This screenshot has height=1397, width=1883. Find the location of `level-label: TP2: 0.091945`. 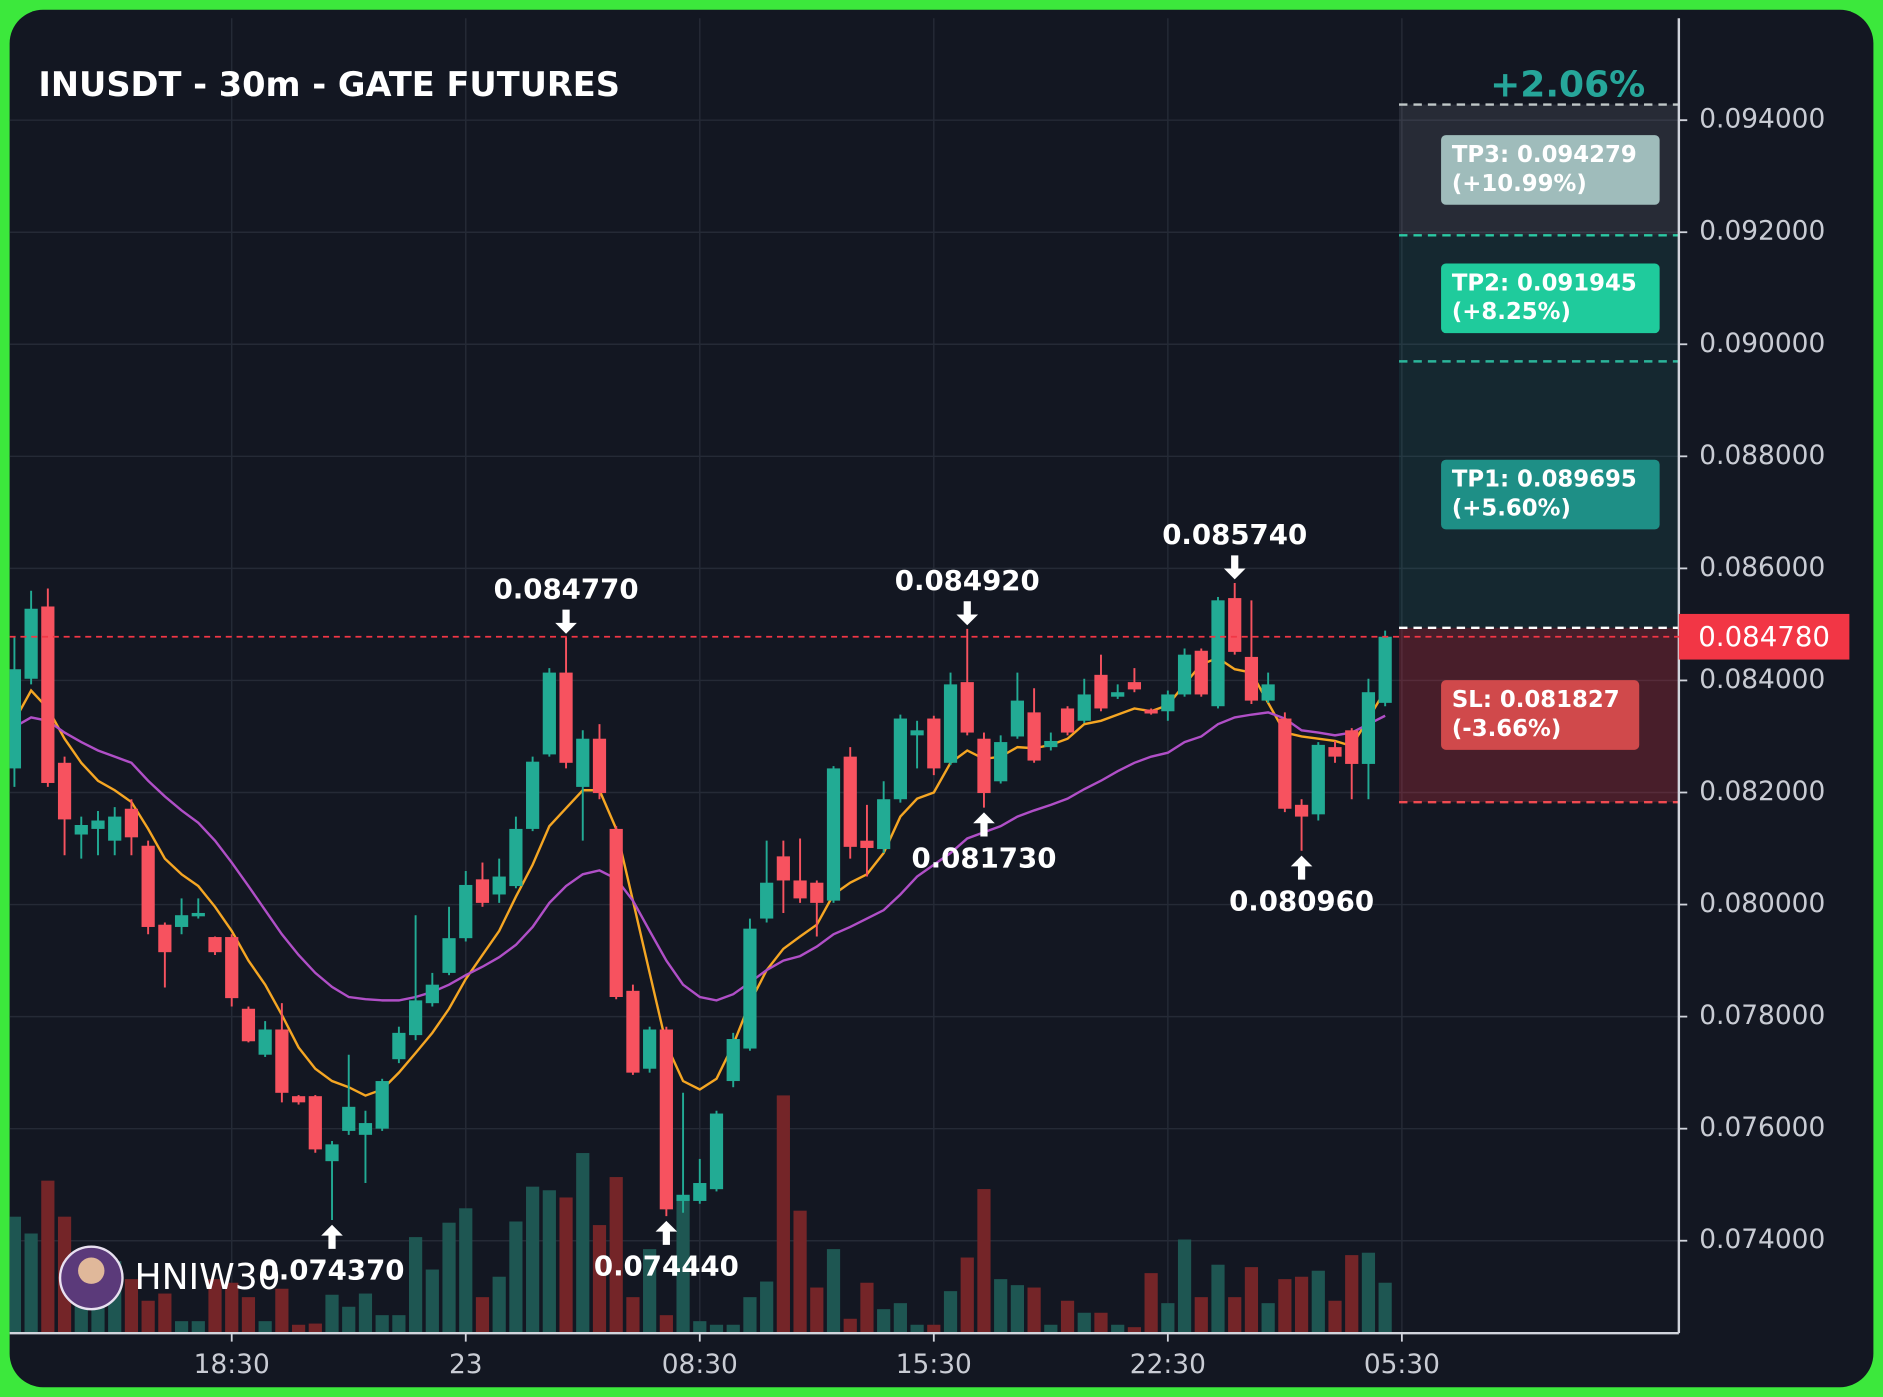

level-label: TP2: 0.091945 is located at coordinates (1544, 283).